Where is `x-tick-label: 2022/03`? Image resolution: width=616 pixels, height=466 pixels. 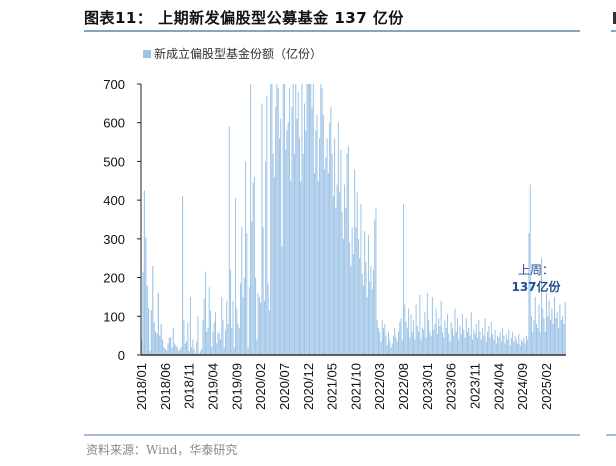
x-tick-label: 2022/03 is located at coordinates (379, 386).